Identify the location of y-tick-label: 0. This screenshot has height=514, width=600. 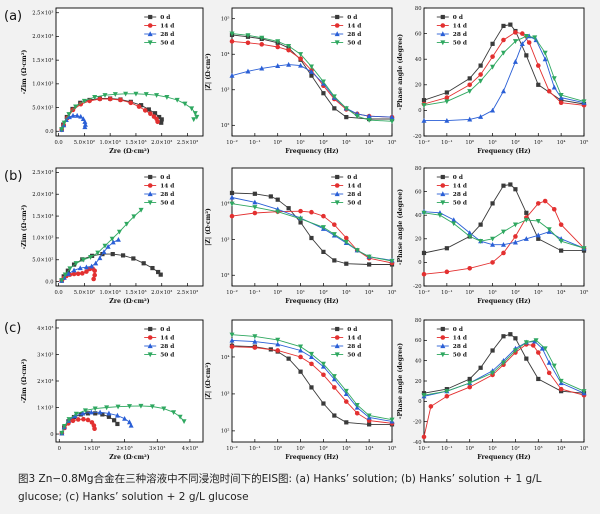
(419, 111).